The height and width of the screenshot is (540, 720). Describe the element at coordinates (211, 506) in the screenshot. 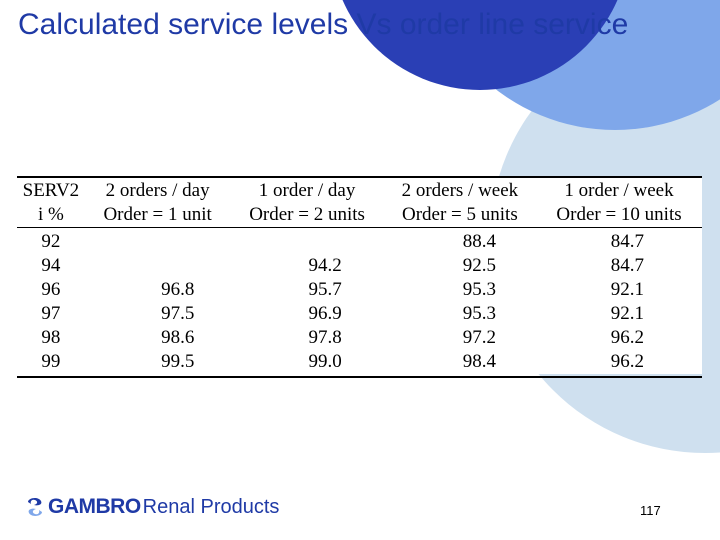

I see `logo-sub-text: Renal Products` at that location.